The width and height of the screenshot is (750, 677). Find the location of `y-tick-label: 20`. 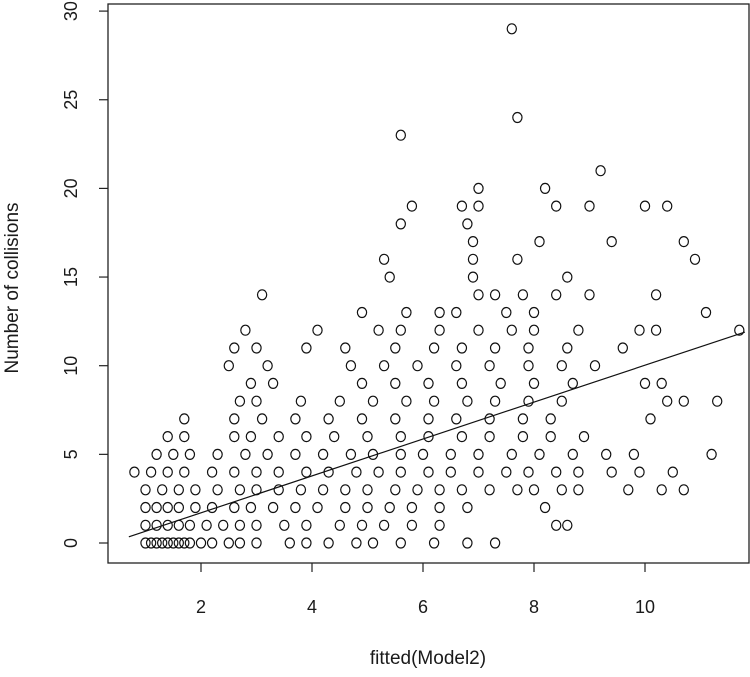

y-tick-label: 20 is located at coordinates (71, 188).